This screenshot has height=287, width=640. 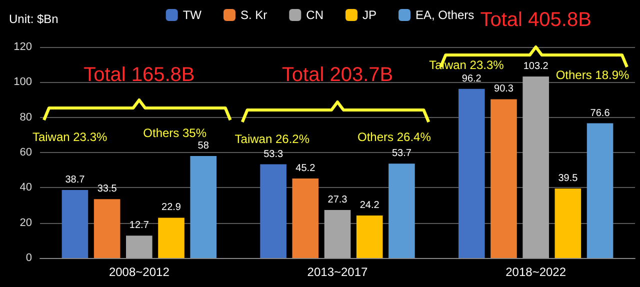 I want to click on data-label: 33.5, so click(x=107, y=189).